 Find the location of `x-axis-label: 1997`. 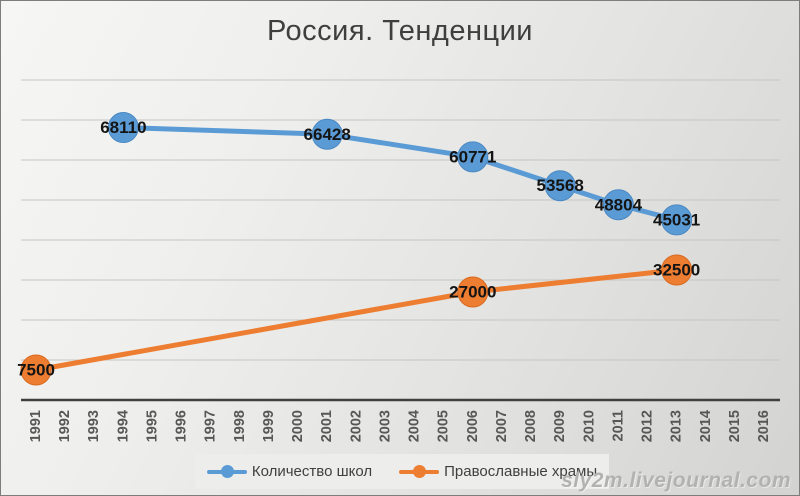

x-axis-label: 1997 is located at coordinates (211, 426).